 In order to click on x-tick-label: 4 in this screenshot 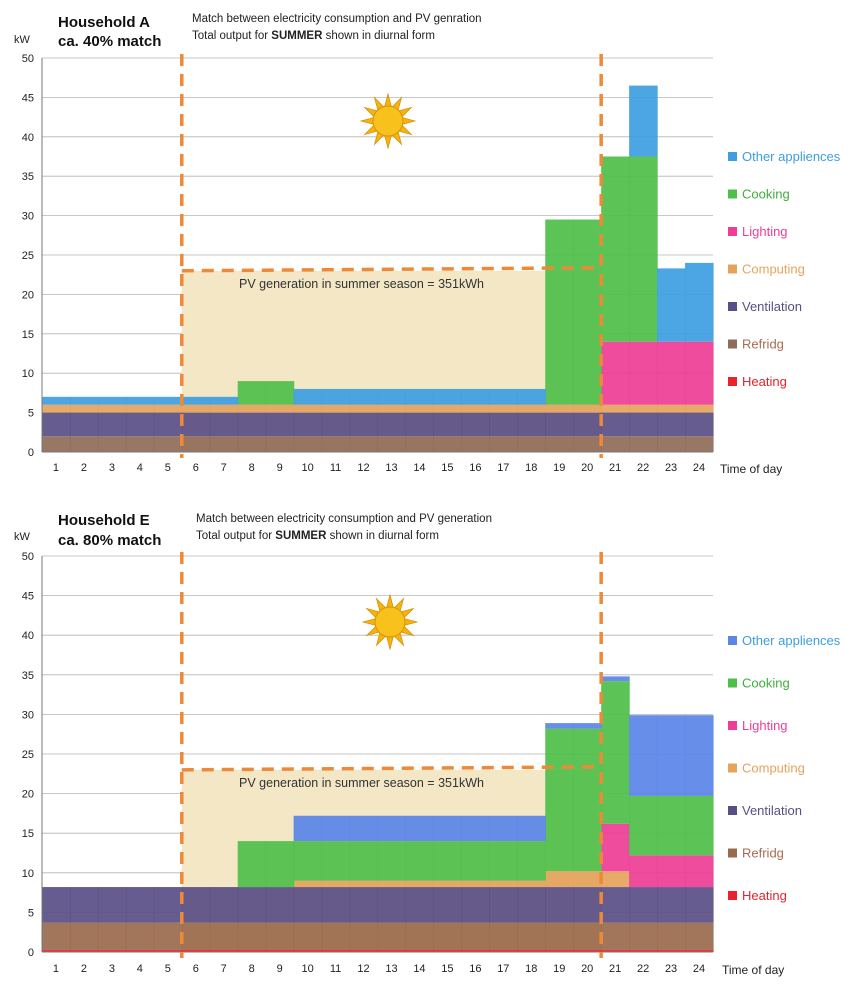, I will do `click(140, 969)`.